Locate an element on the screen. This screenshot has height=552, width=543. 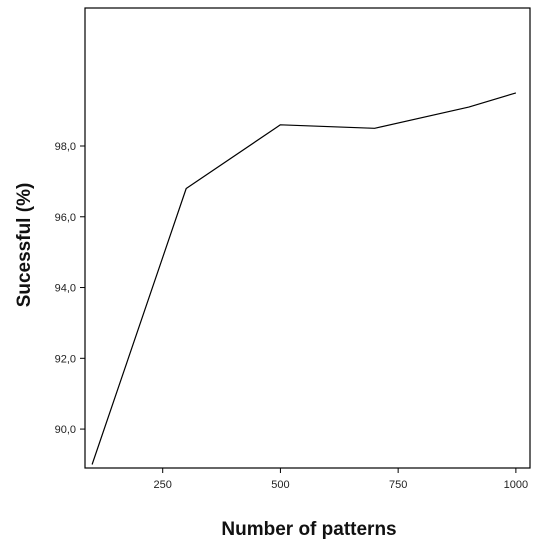
y-tick-label: 90,0 is located at coordinates (65, 430).